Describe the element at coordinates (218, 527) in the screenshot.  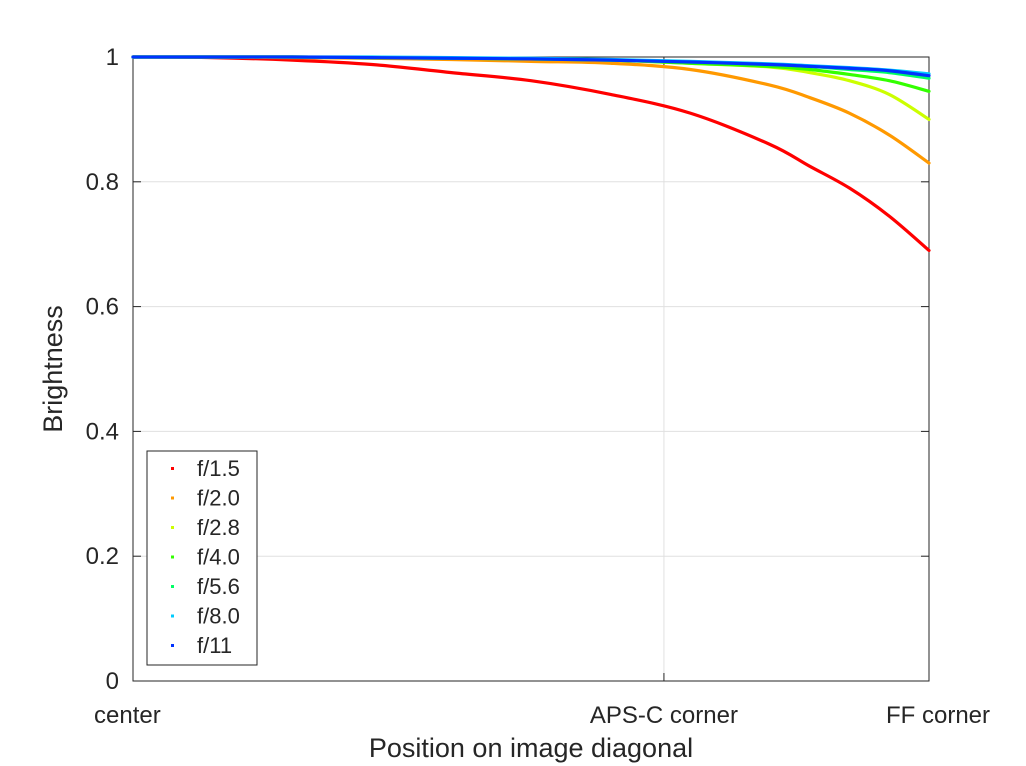
I see `legend-label-f-2-8: f/2.8` at that location.